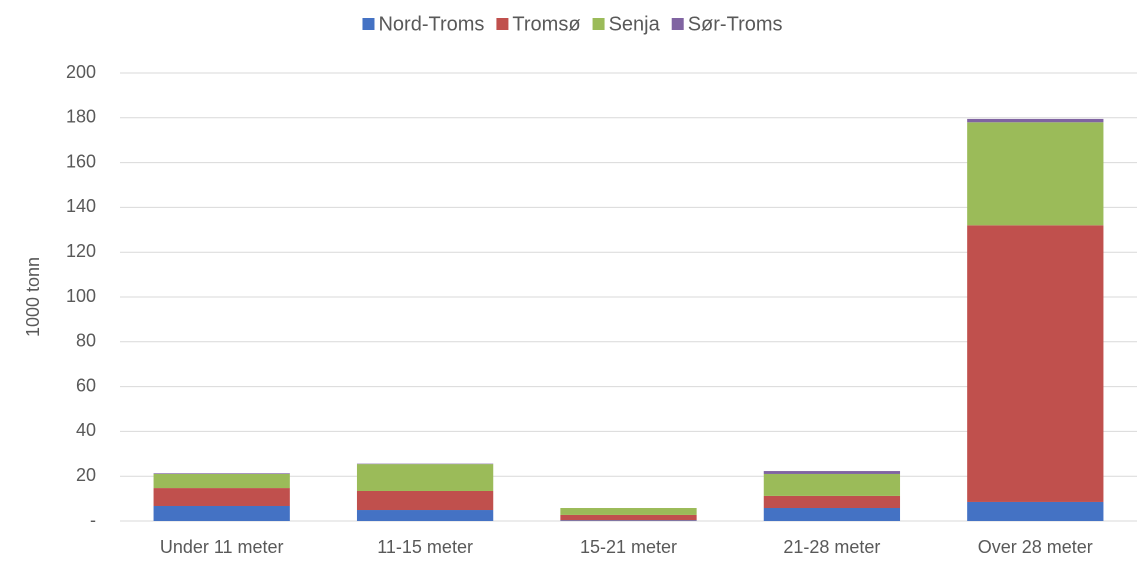 This screenshot has height=563, width=1145. What do you see at coordinates (81, 206) in the screenshot?
I see `y-tick-label: 140` at bounding box center [81, 206].